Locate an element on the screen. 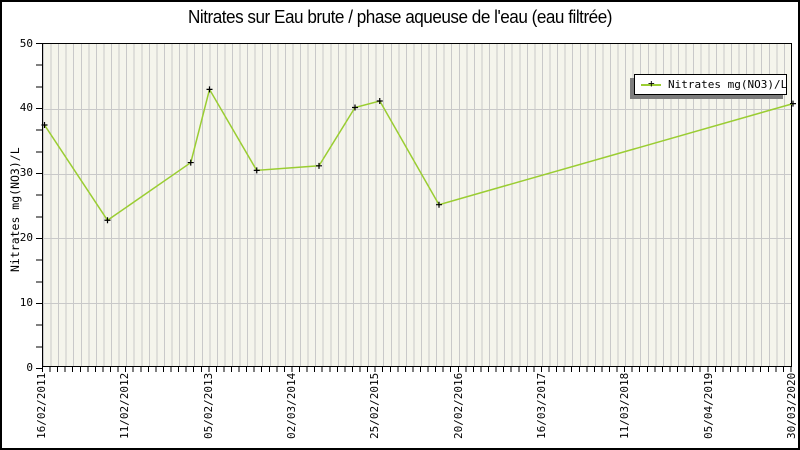  legend-marker-icon: + is located at coordinates (652, 83).